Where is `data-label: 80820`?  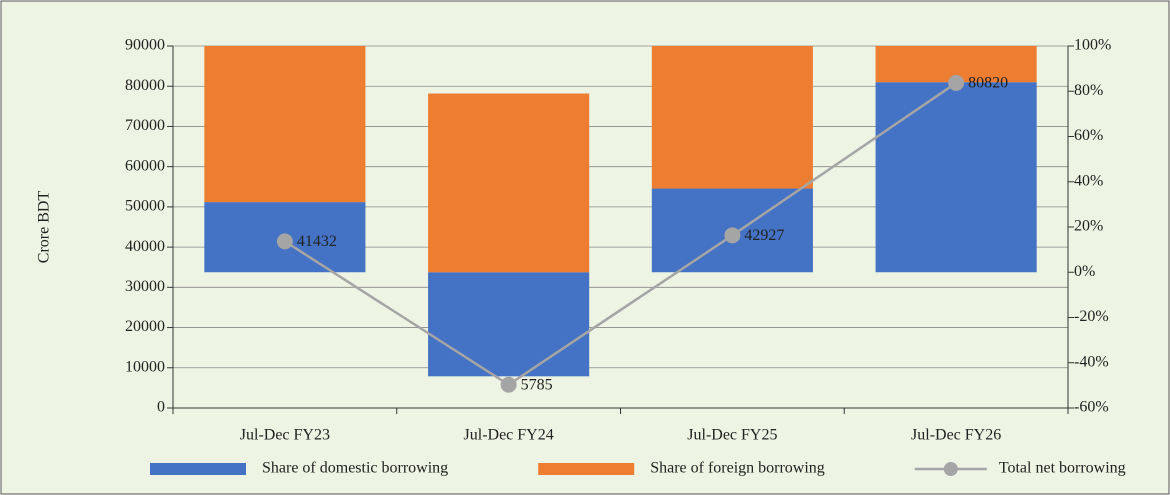
data-label: 80820 is located at coordinates (988, 83).